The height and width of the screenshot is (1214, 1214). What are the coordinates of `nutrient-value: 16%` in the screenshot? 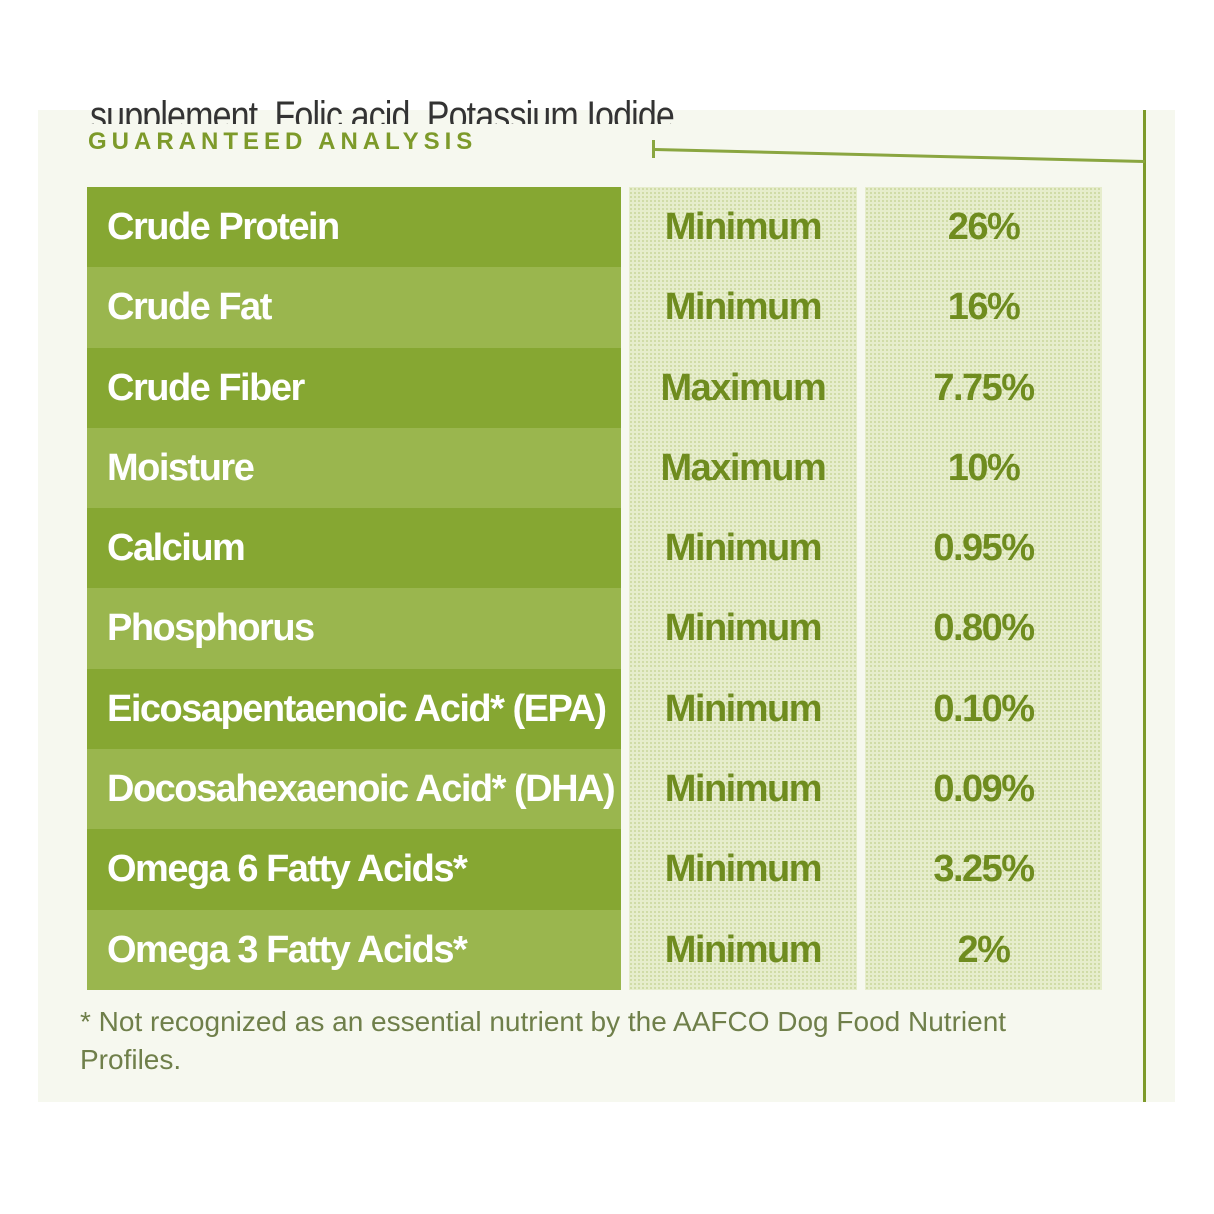 It's located at (983, 307).